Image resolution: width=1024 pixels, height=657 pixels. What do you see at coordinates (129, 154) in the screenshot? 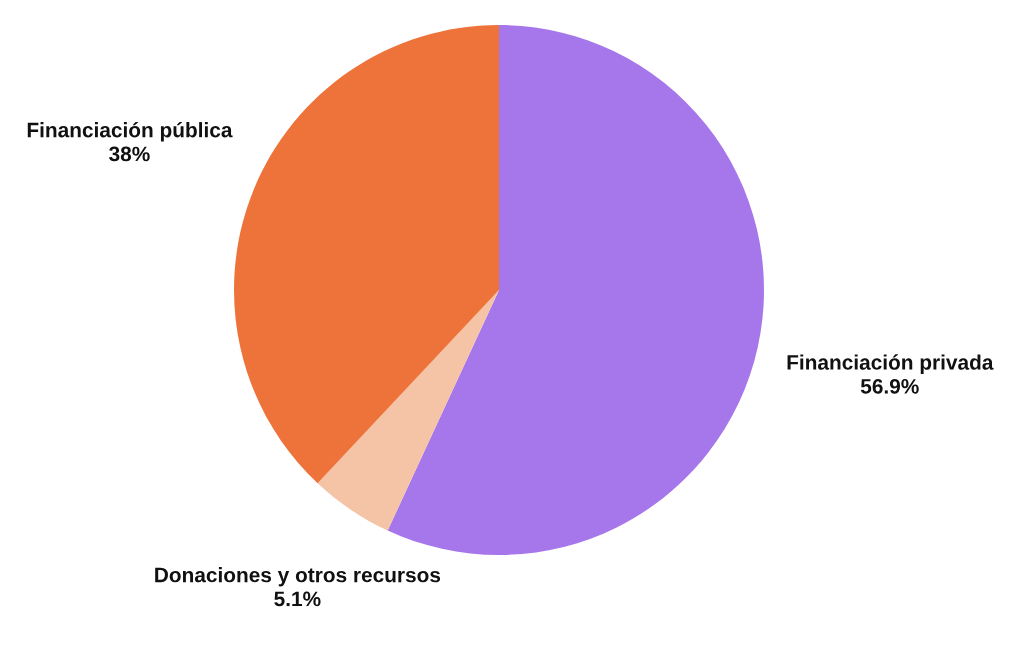
I see `data-label: 38%` at bounding box center [129, 154].